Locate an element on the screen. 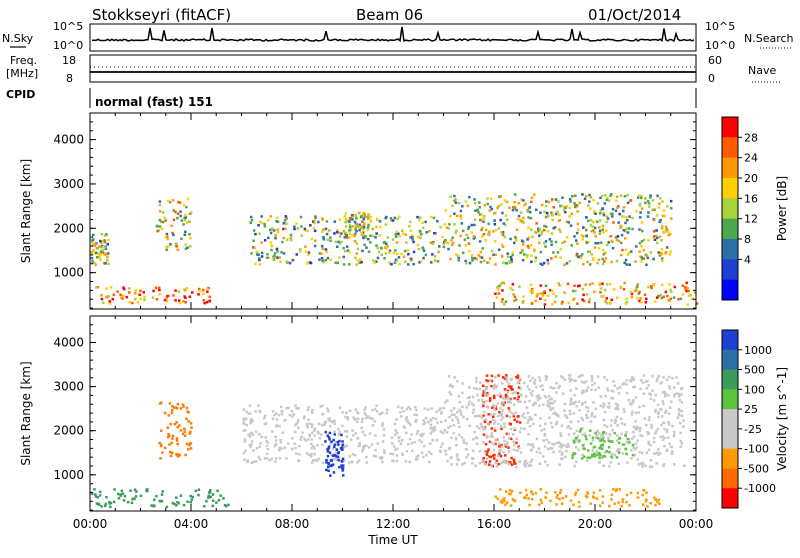 This screenshot has width=800, height=558. noise-right-bottom: 10^0 is located at coordinates (720, 45).